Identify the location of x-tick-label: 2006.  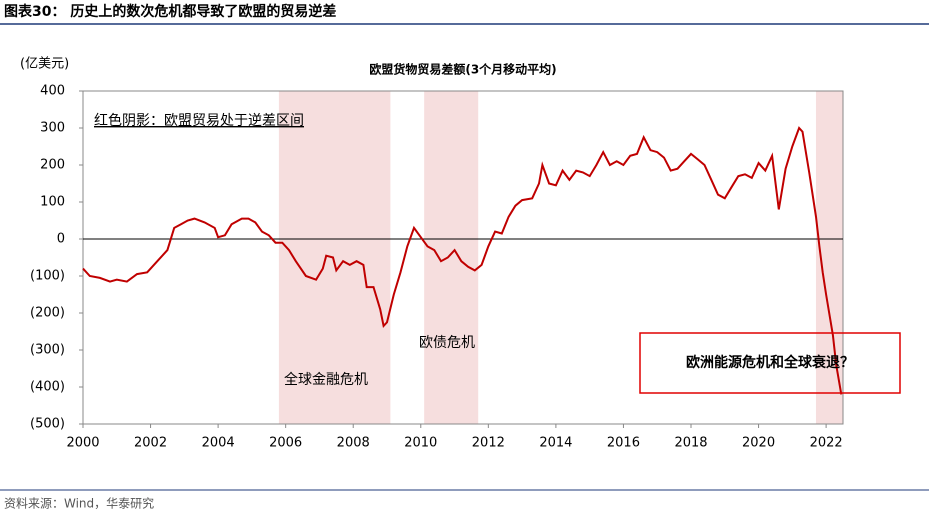
(285, 443).